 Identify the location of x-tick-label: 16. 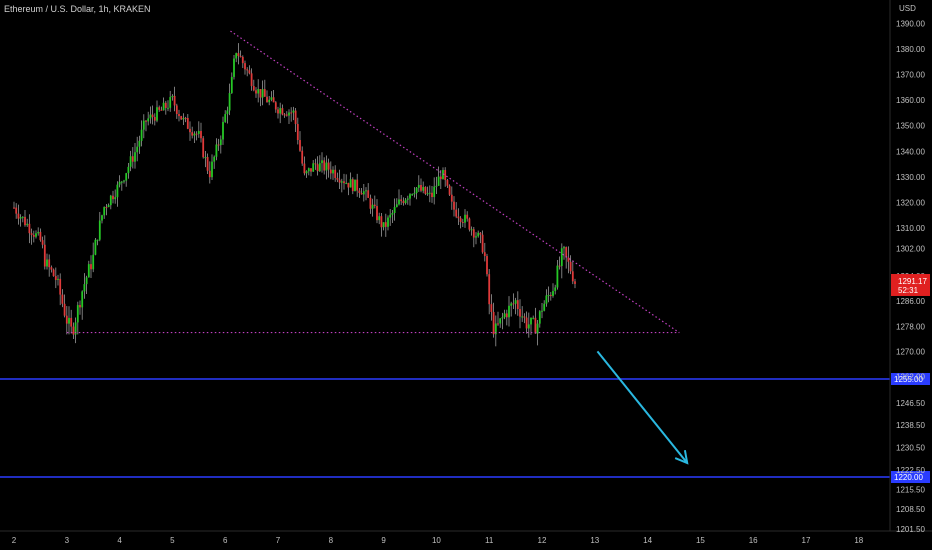
(753, 540).